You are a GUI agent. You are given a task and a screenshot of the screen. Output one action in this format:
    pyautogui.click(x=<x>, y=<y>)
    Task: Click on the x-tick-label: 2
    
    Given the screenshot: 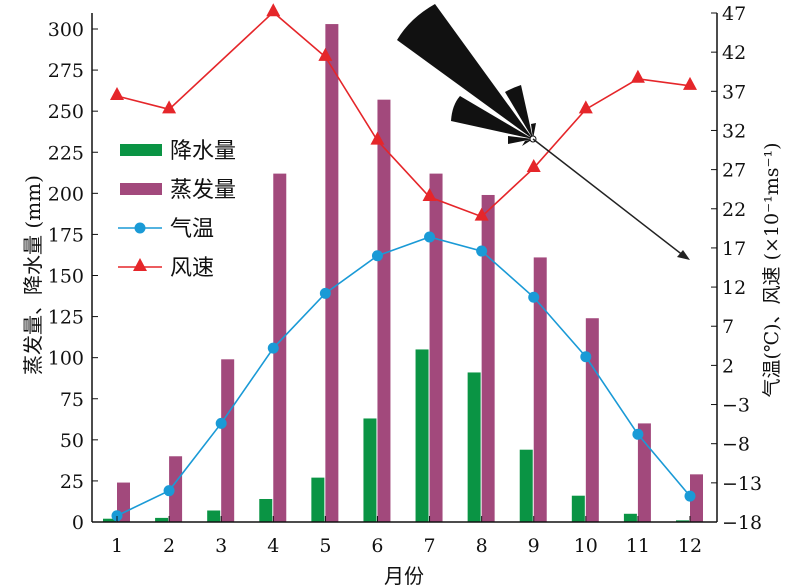 What is the action you would take?
    pyautogui.click(x=169, y=546)
    